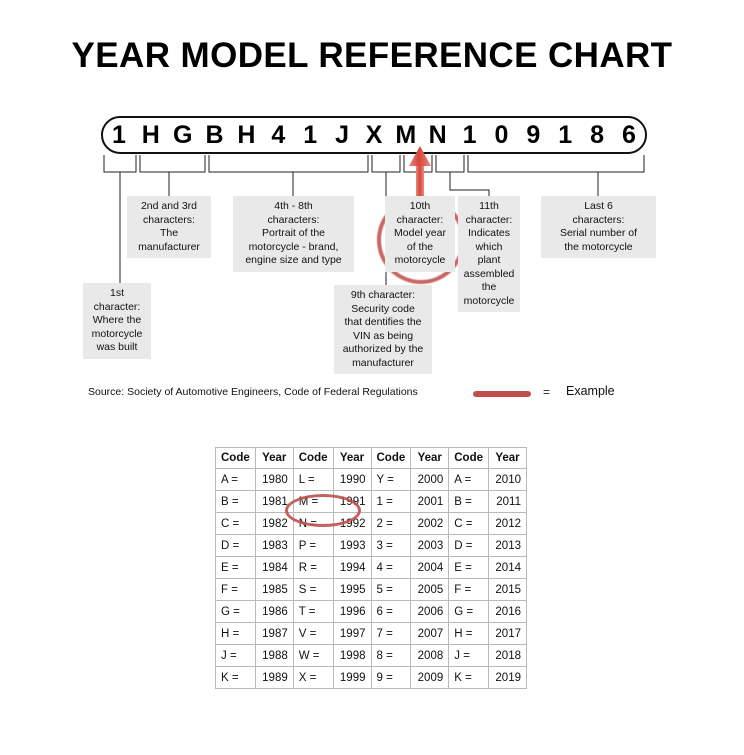 Image resolution: width=744 pixels, height=755 pixels. I want to click on table-cell-year: 2008, so click(430, 655).